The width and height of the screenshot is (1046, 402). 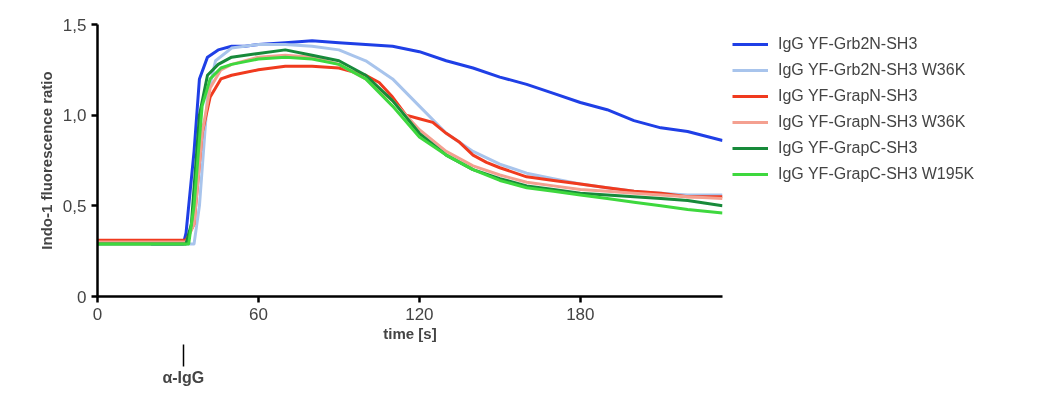 What do you see at coordinates (74, 206) in the screenshot?
I see `y-tick-label: 0,5` at bounding box center [74, 206].